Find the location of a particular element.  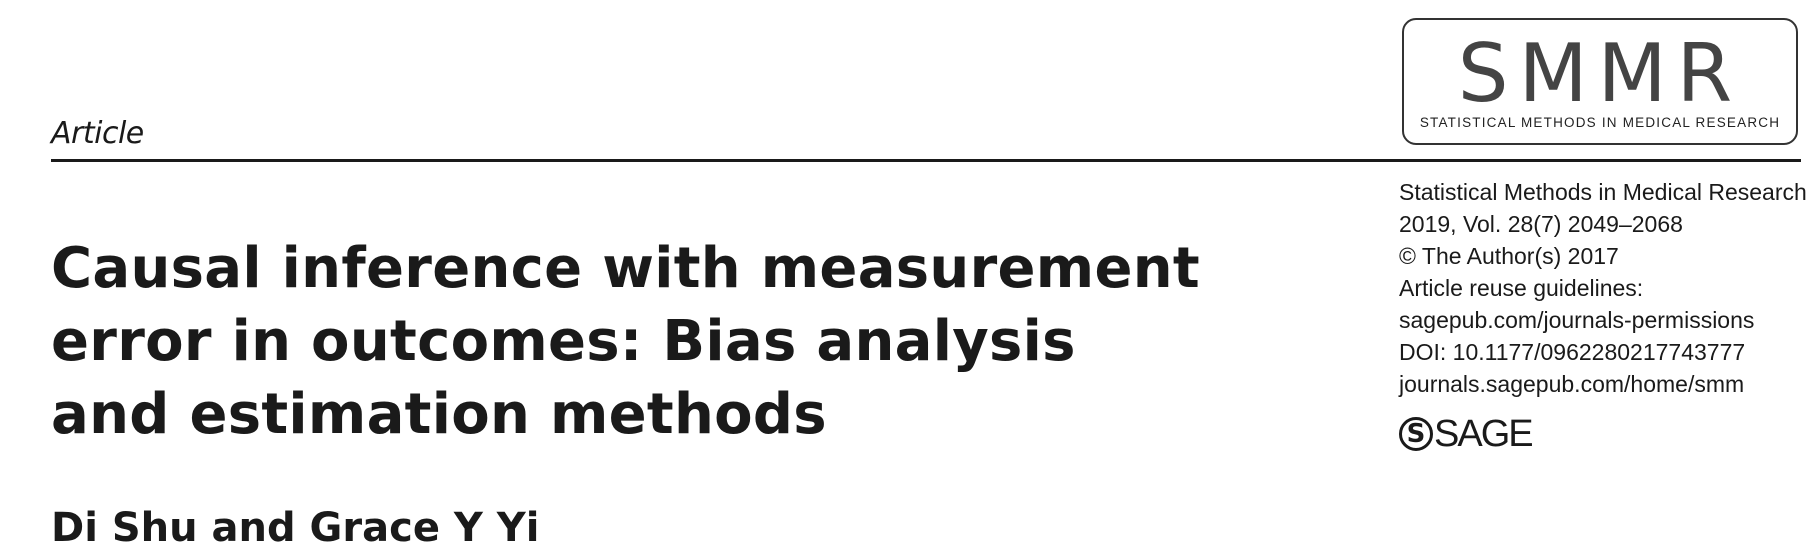

publisher-logo: S SAGE is located at coordinates (1466, 434).